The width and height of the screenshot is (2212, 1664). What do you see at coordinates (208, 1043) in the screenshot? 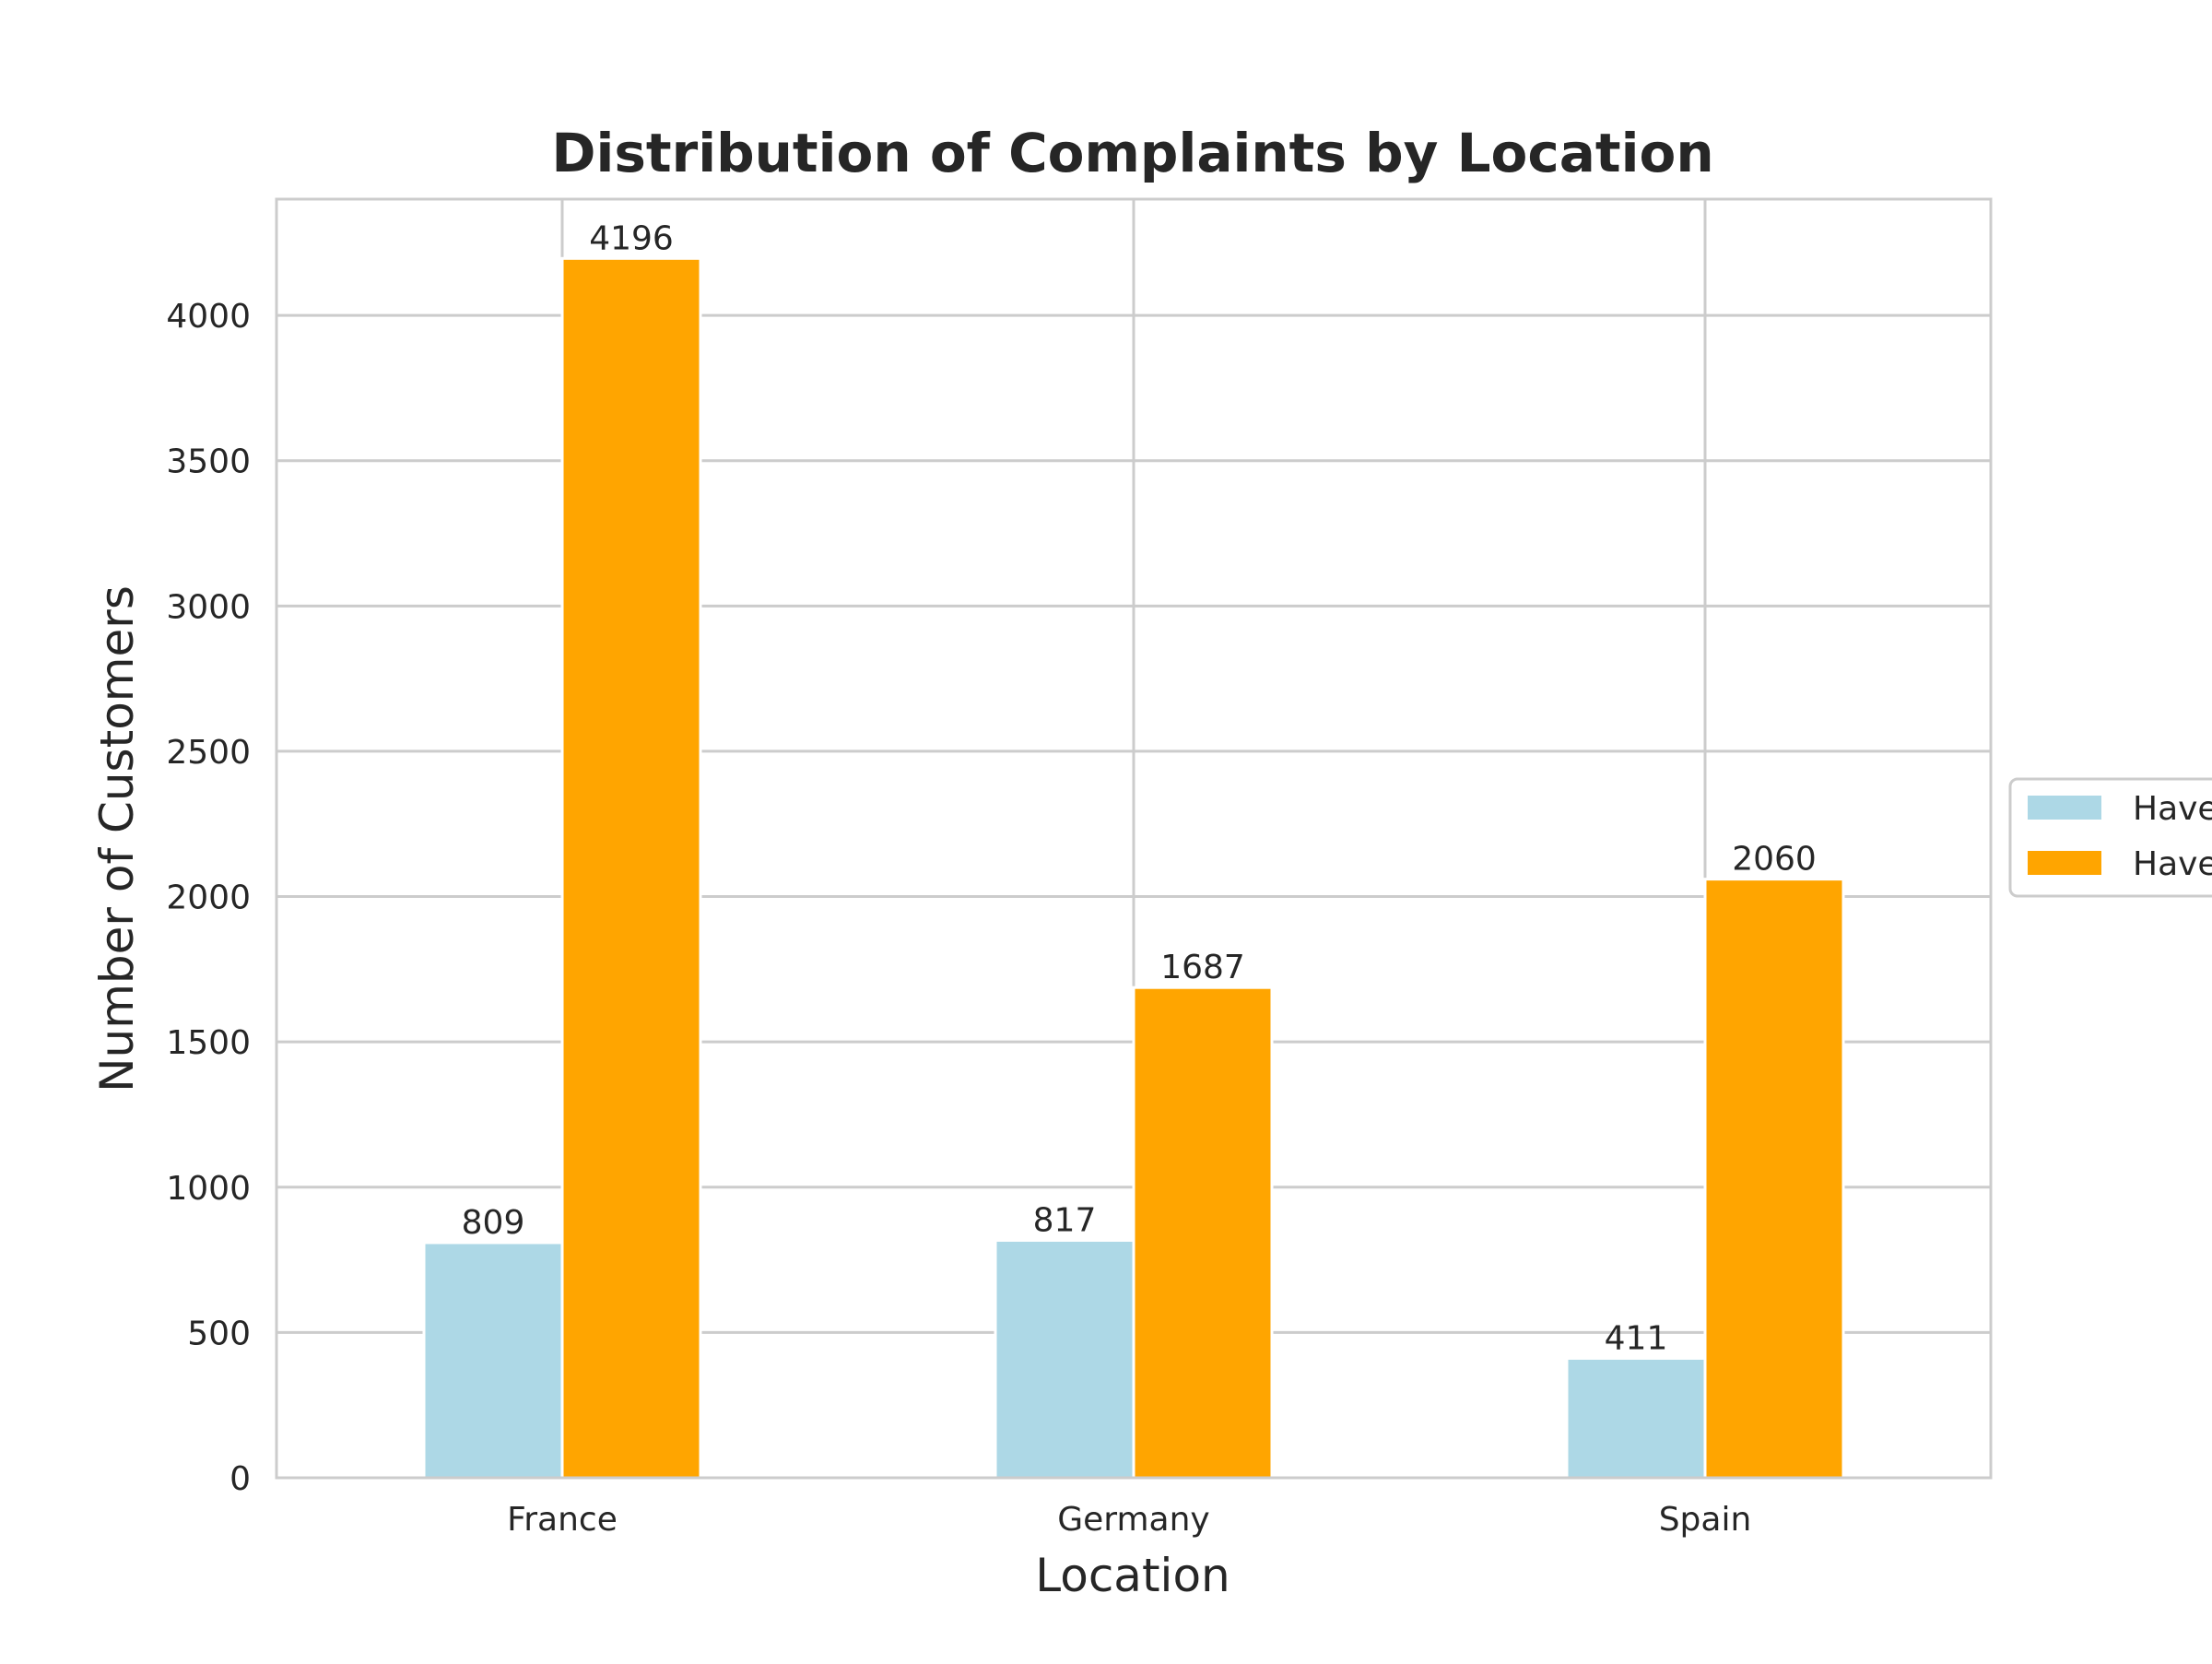
I see `y-tick-label: 1500` at bounding box center [208, 1043].